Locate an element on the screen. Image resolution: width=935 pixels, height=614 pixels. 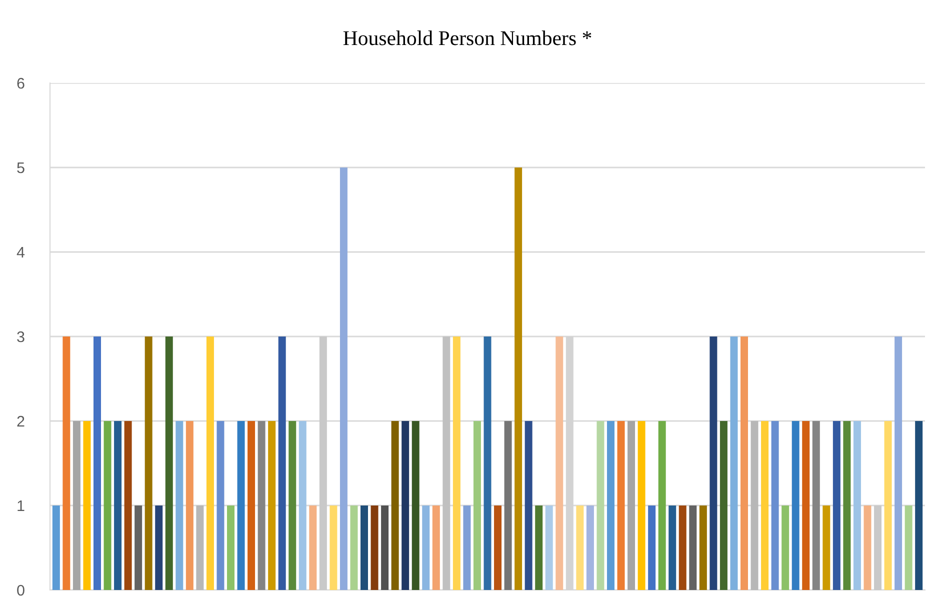
y-tick-label: 6 is located at coordinates (20, 83).